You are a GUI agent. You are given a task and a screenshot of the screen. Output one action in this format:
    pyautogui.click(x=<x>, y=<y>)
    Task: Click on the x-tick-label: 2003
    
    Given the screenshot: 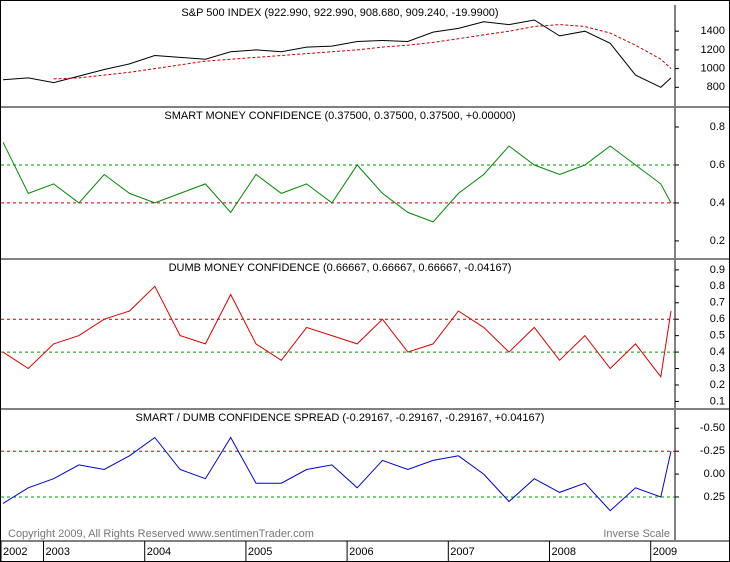 What is the action you would take?
    pyautogui.click(x=58, y=552)
    